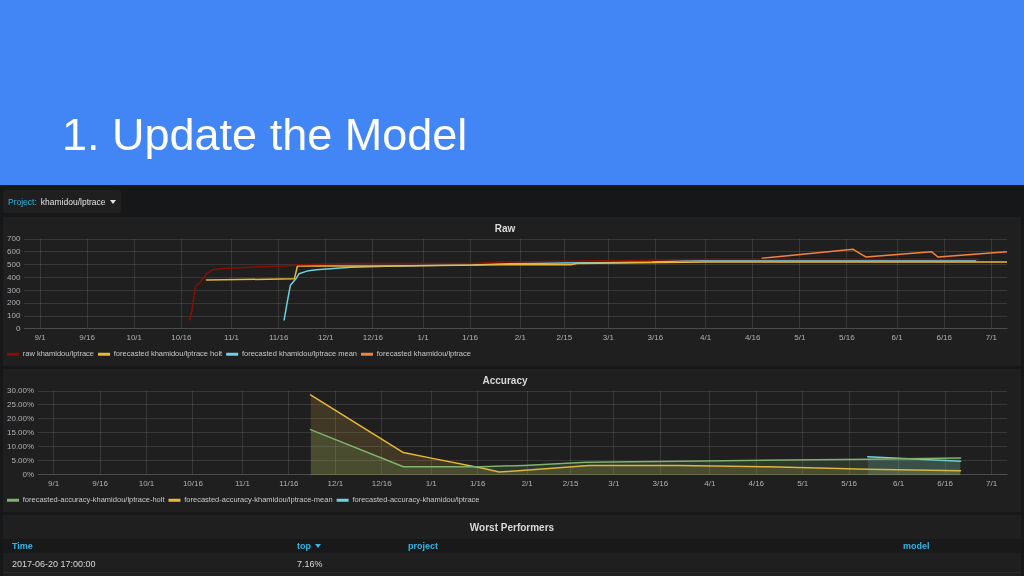 The height and width of the screenshot is (576, 1024). What do you see at coordinates (13, 277) in the screenshot?
I see `y-tick-label: 400` at bounding box center [13, 277].